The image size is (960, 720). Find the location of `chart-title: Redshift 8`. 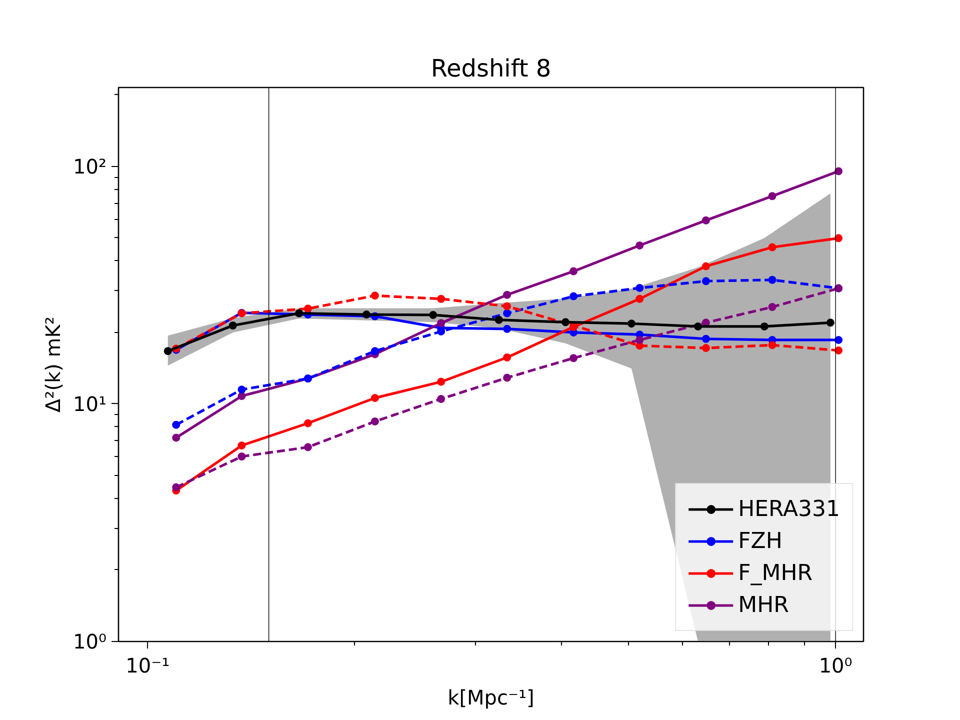

chart-title: Redshift 8 is located at coordinates (491, 68).